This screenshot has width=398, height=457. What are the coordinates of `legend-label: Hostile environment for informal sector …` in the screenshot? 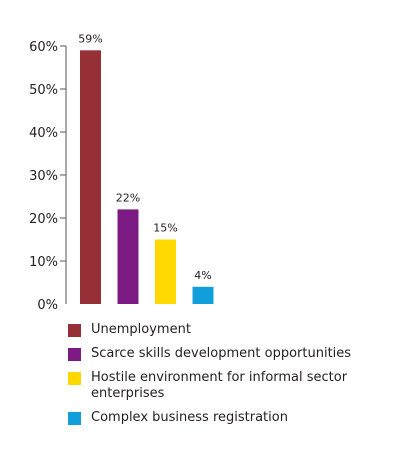 It's located at (219, 385).